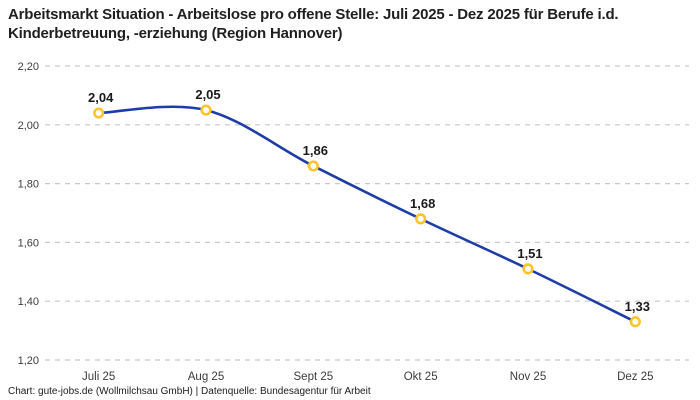 Image resolution: width=700 pixels, height=400 pixels. What do you see at coordinates (28, 126) in the screenshot?
I see `y-tick-label: 2,00` at bounding box center [28, 126].